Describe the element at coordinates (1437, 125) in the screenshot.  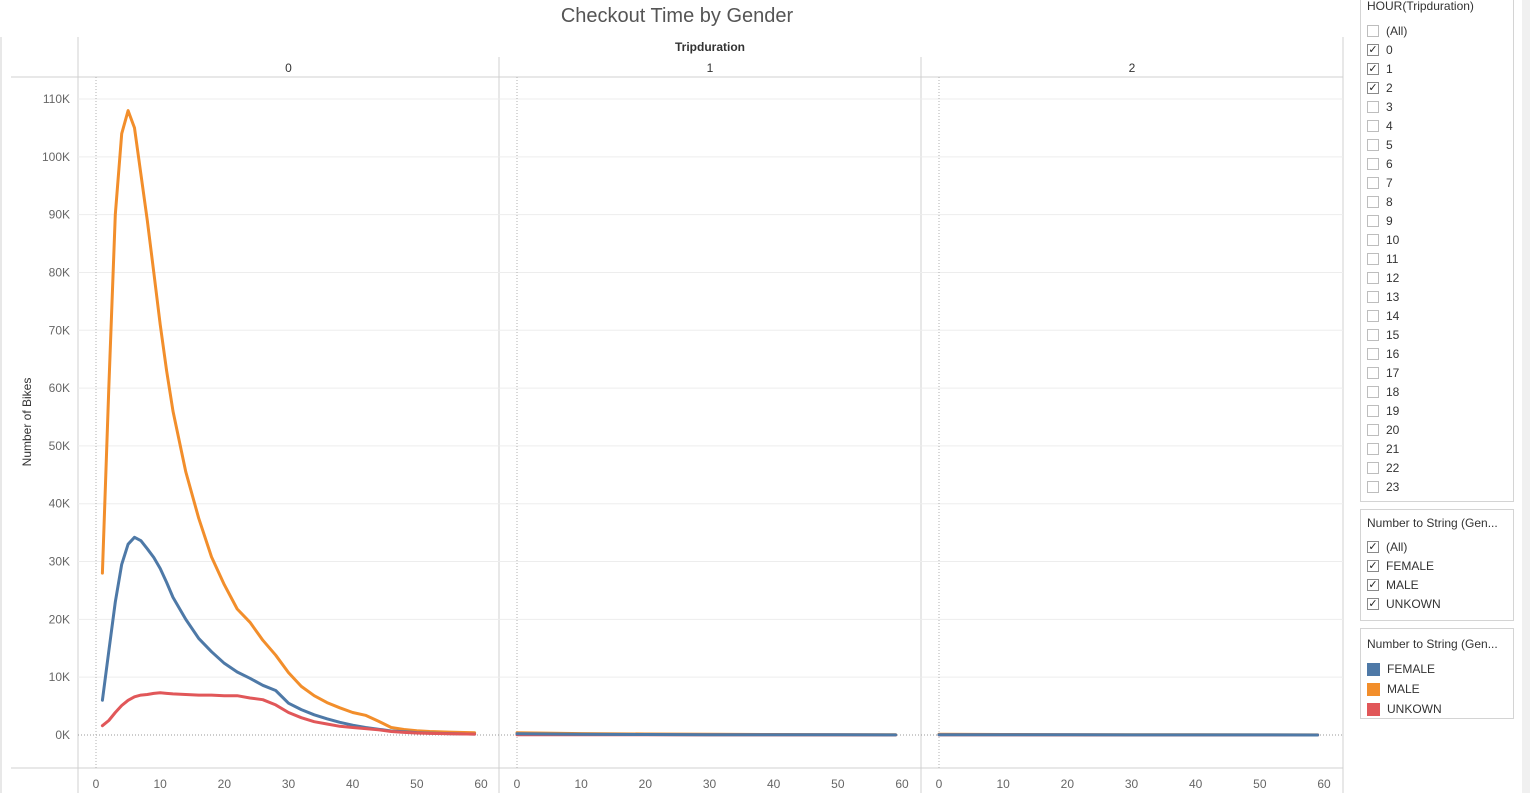
I see `hour-filter-item: 4` at that location.